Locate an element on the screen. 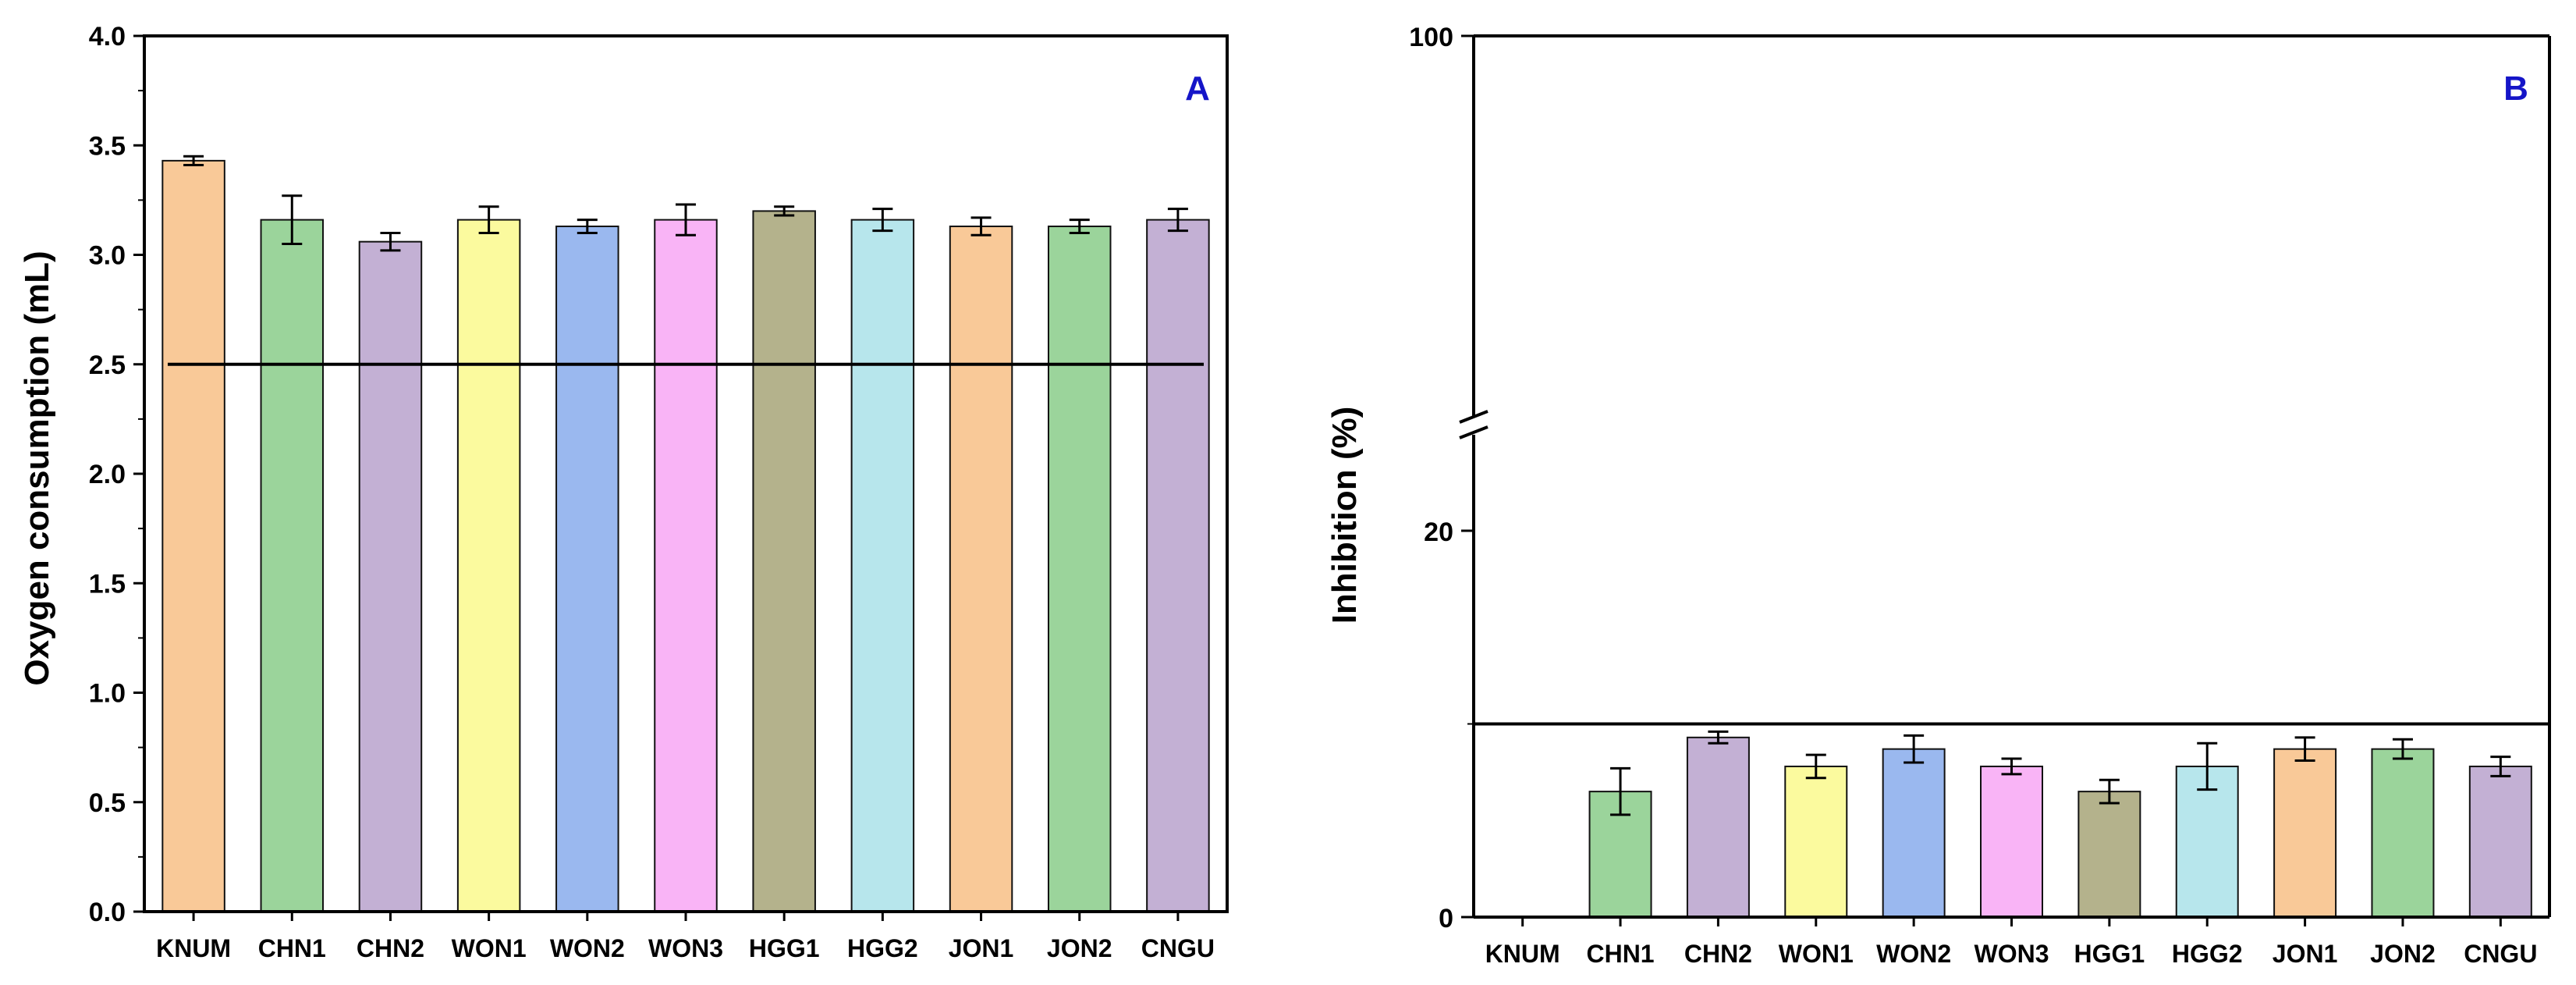  panel-b-bars is located at coordinates (2060, 825).